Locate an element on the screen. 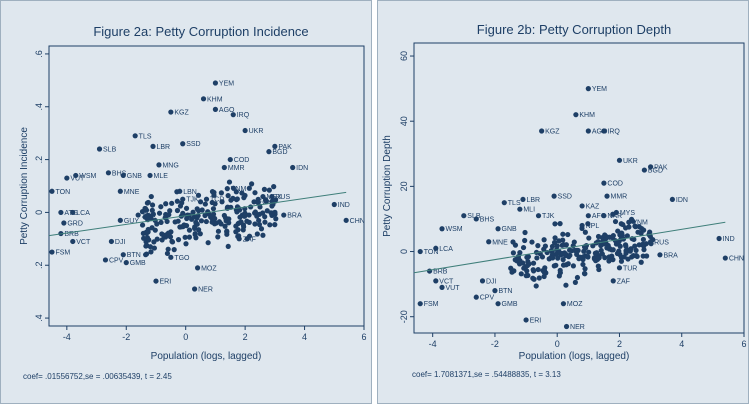 This screenshot has width=750, height=405. point-label: LBR is located at coordinates (533, 200).